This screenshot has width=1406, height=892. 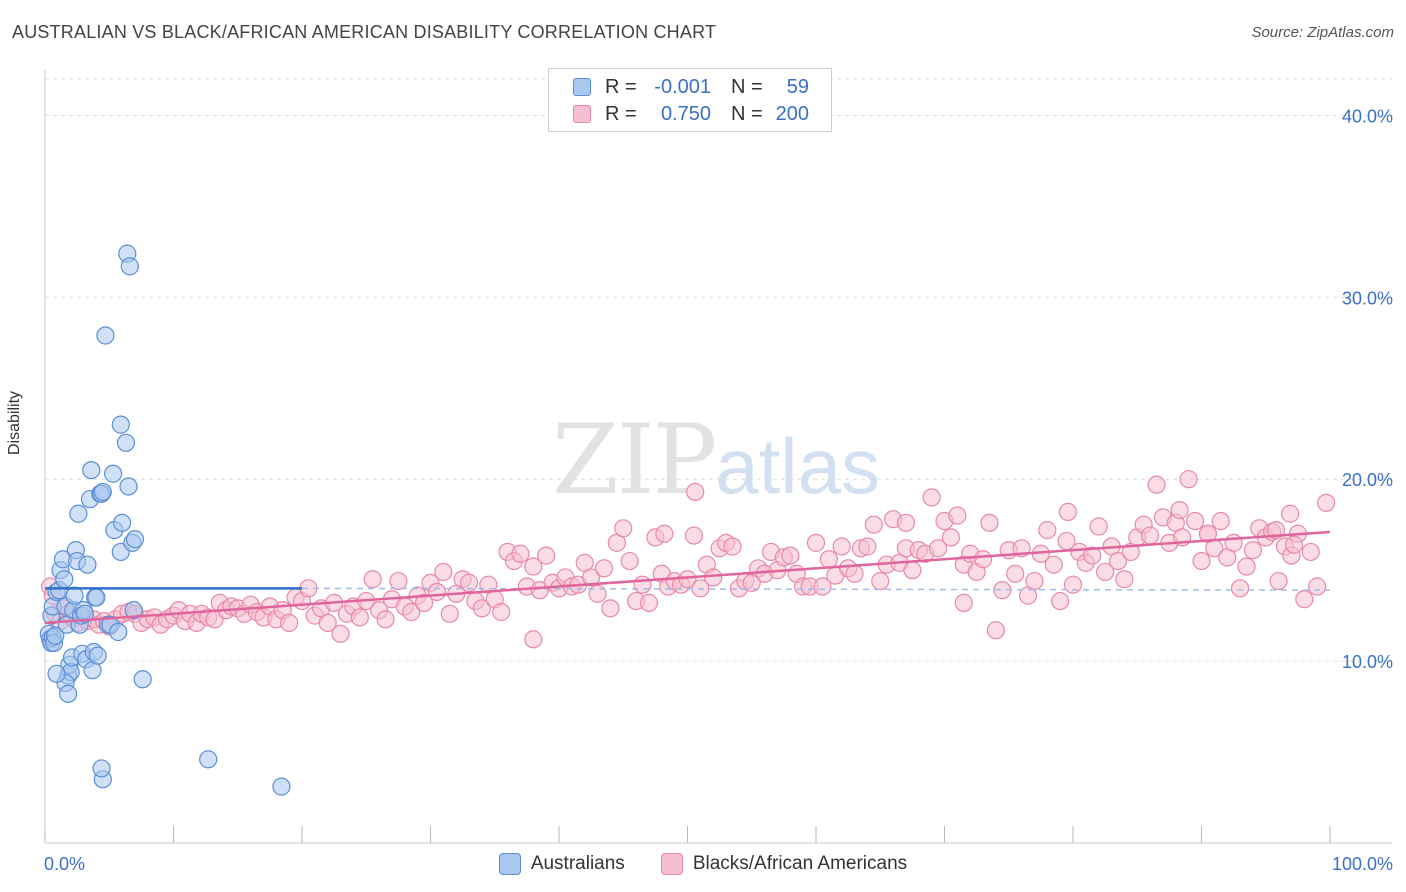 I want to click on legend-row-australians: R = -0.001 N = 59, so click(x=691, y=87).